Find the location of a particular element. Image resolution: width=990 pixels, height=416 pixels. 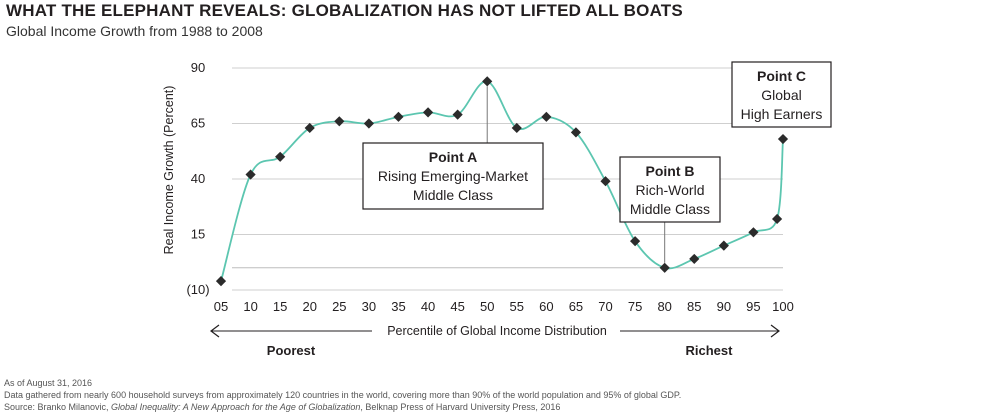

x-tick-label: 20 is located at coordinates (310, 306).